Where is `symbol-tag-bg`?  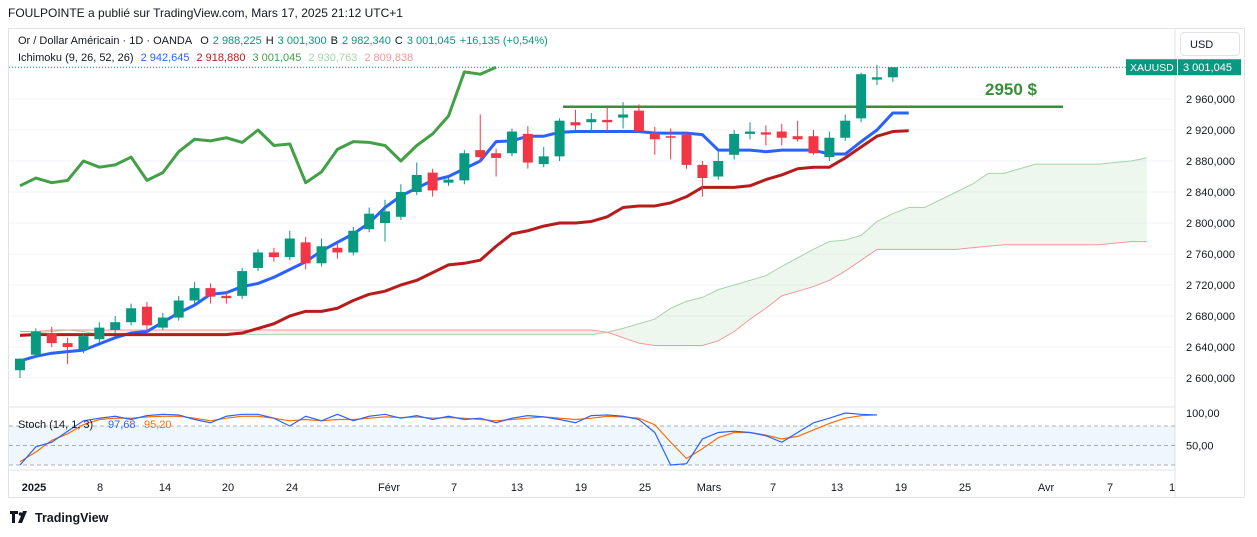 symbol-tag-bg is located at coordinates (1151, 67).